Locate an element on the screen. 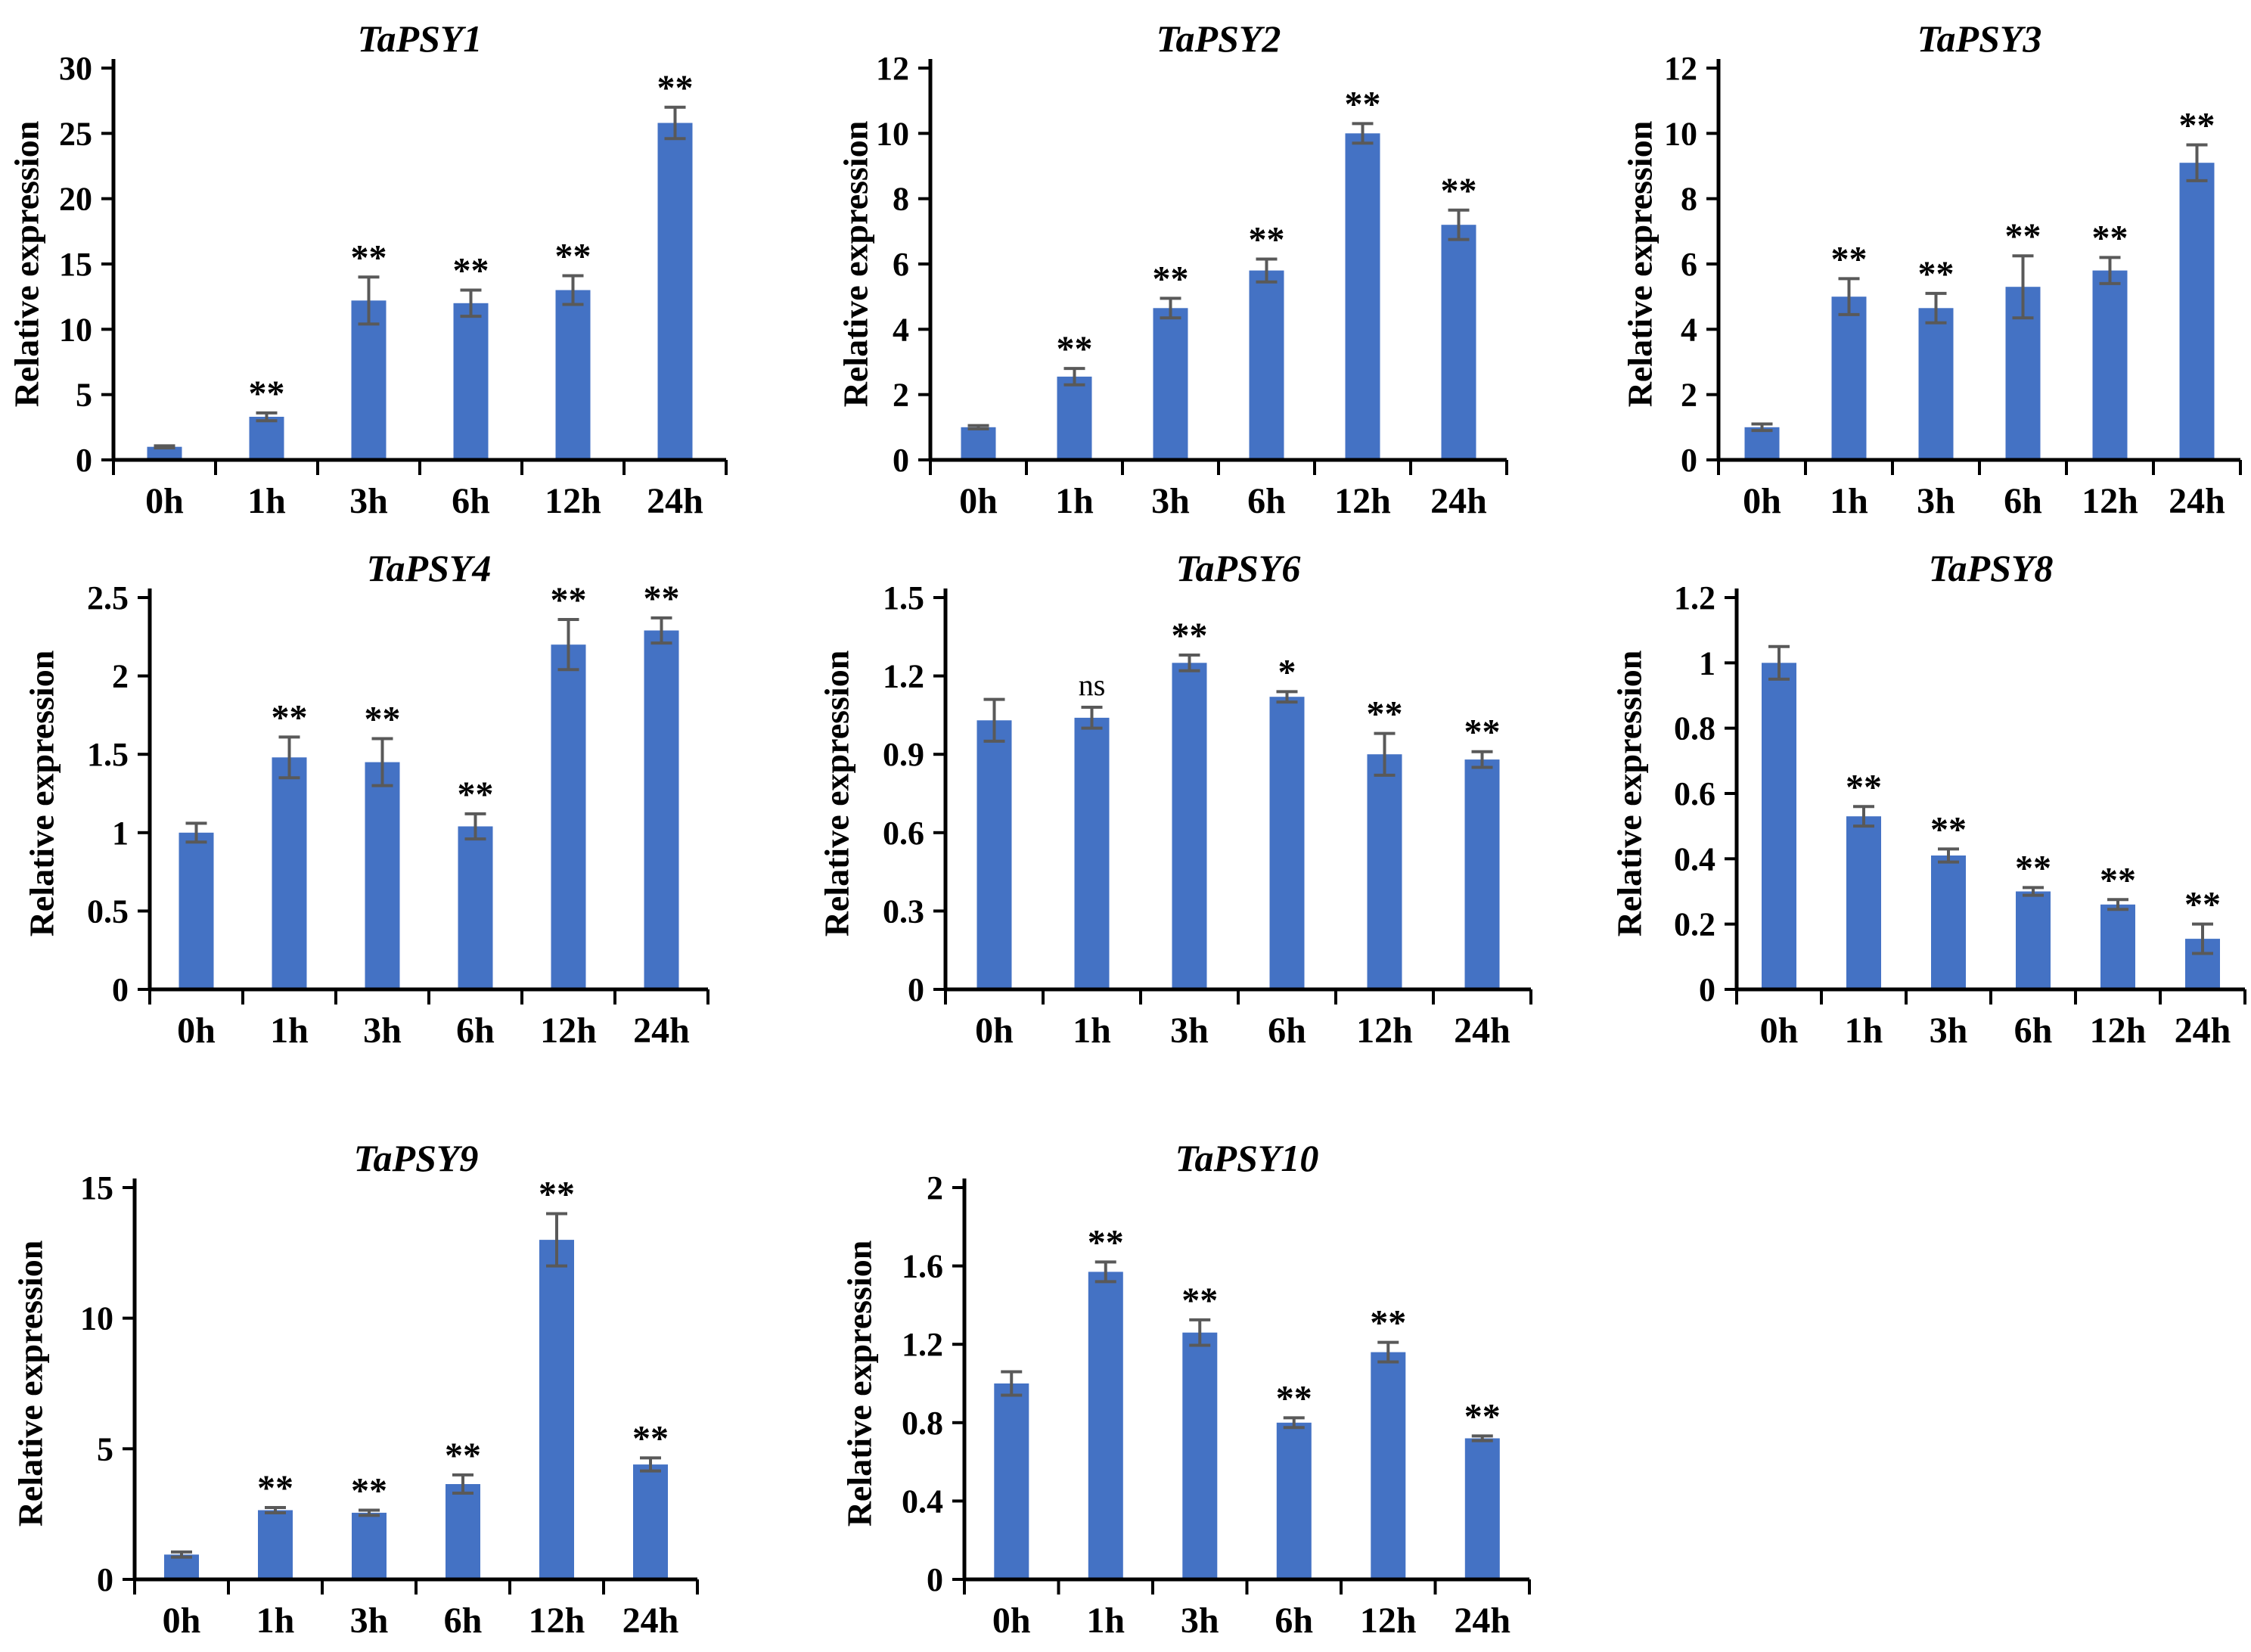 The image size is (2251, 1652). y-tick-label: 0.5 is located at coordinates (108, 911).